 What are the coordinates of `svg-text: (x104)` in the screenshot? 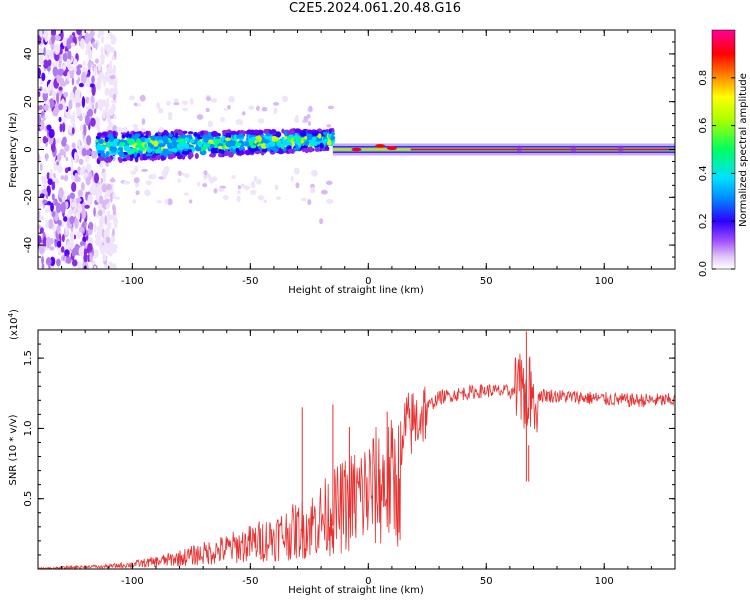 It's located at (13, 324).